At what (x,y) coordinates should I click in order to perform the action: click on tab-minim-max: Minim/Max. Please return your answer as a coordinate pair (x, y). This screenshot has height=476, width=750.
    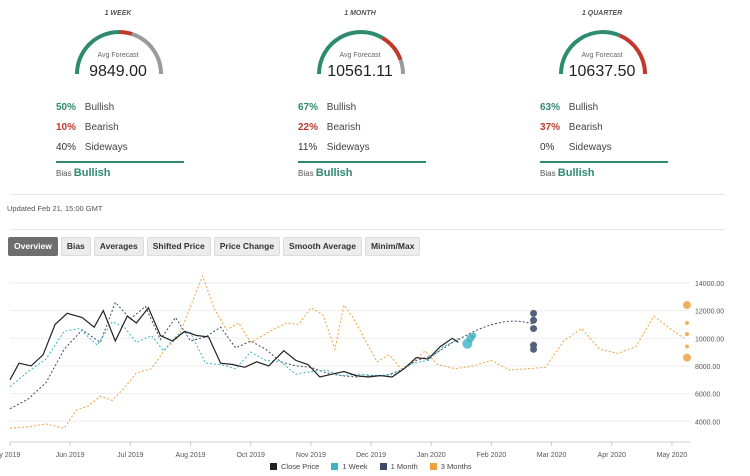
    Looking at the image, I should click on (392, 246).